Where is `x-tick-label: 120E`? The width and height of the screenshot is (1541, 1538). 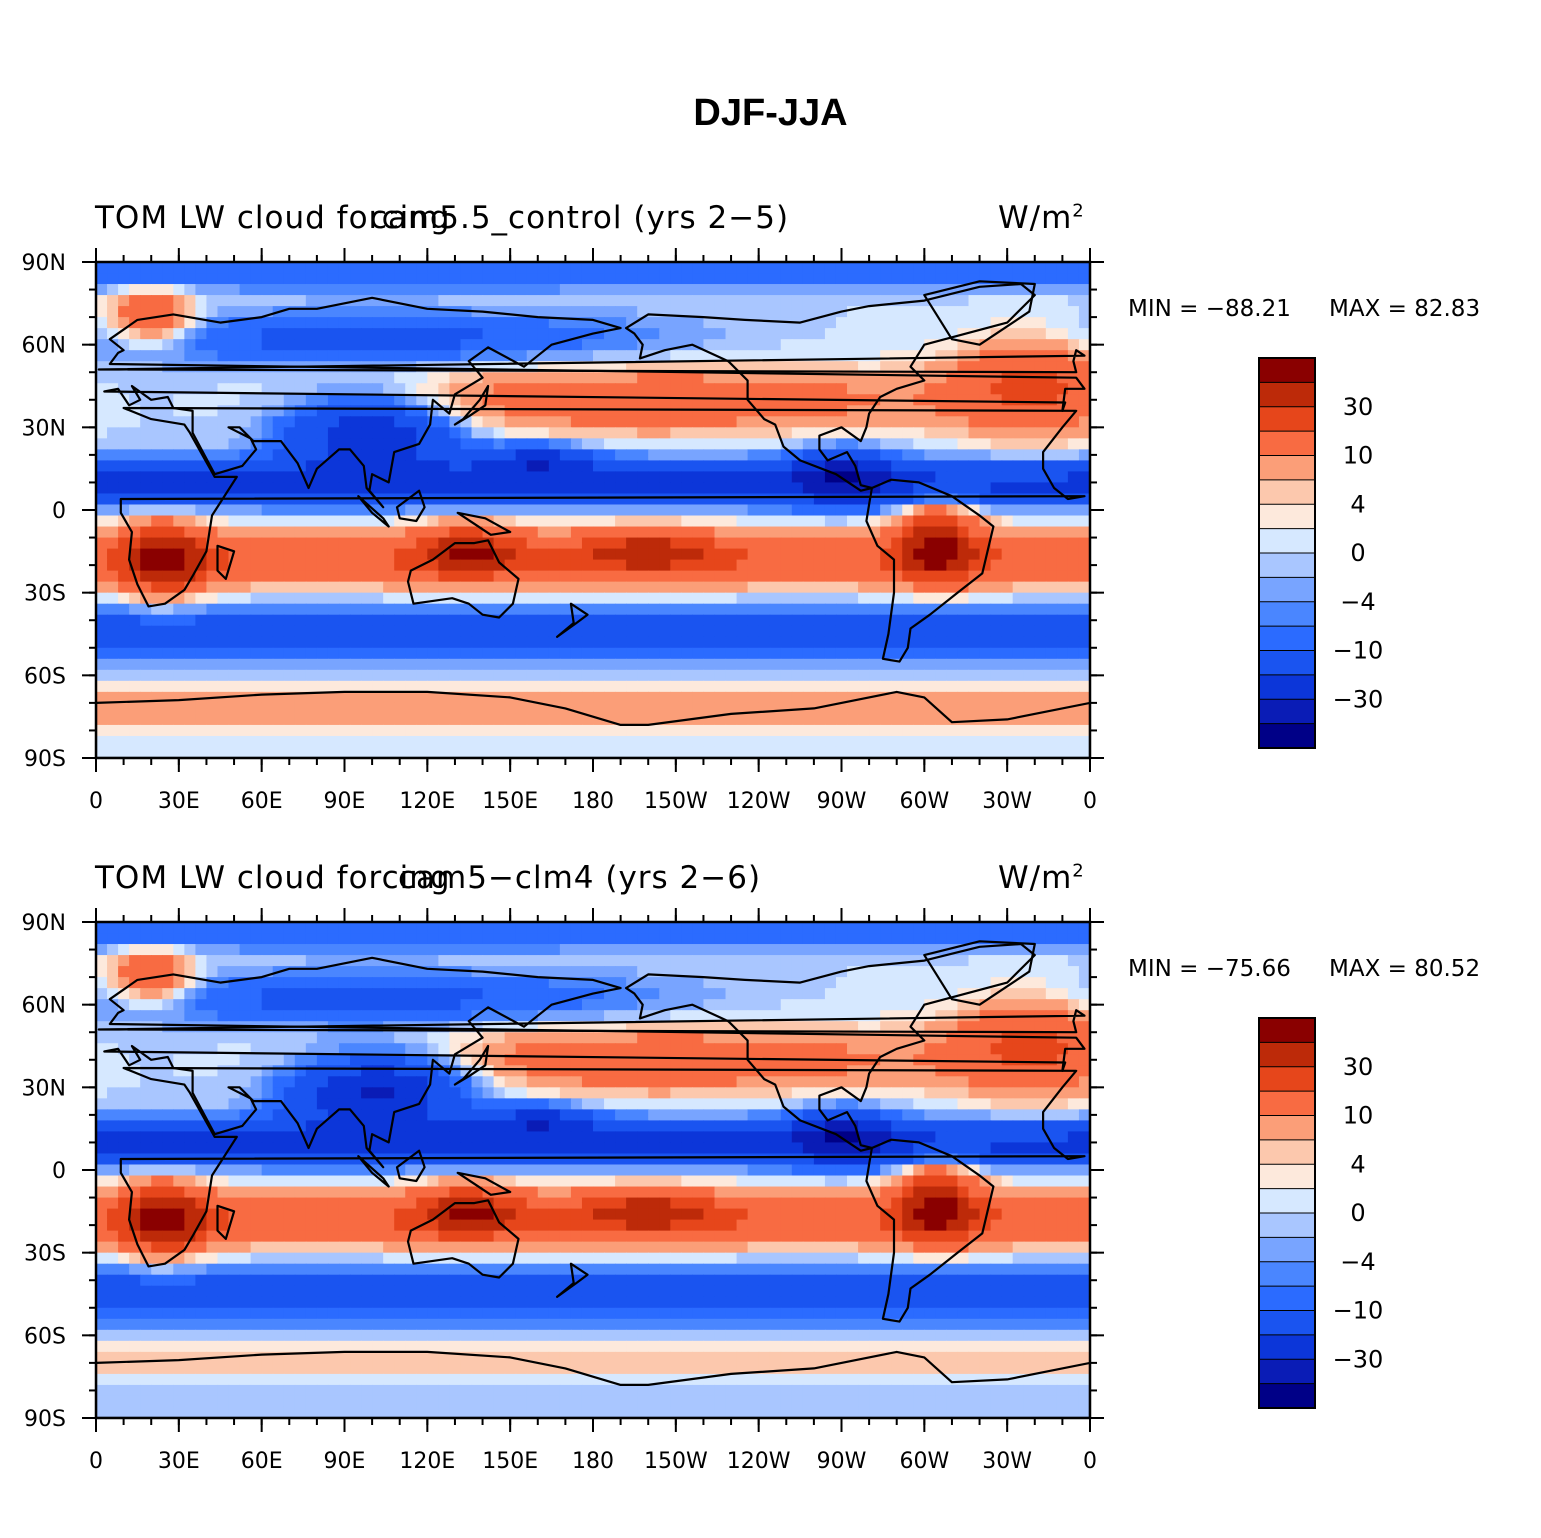
x-tick-label: 120E is located at coordinates (427, 801).